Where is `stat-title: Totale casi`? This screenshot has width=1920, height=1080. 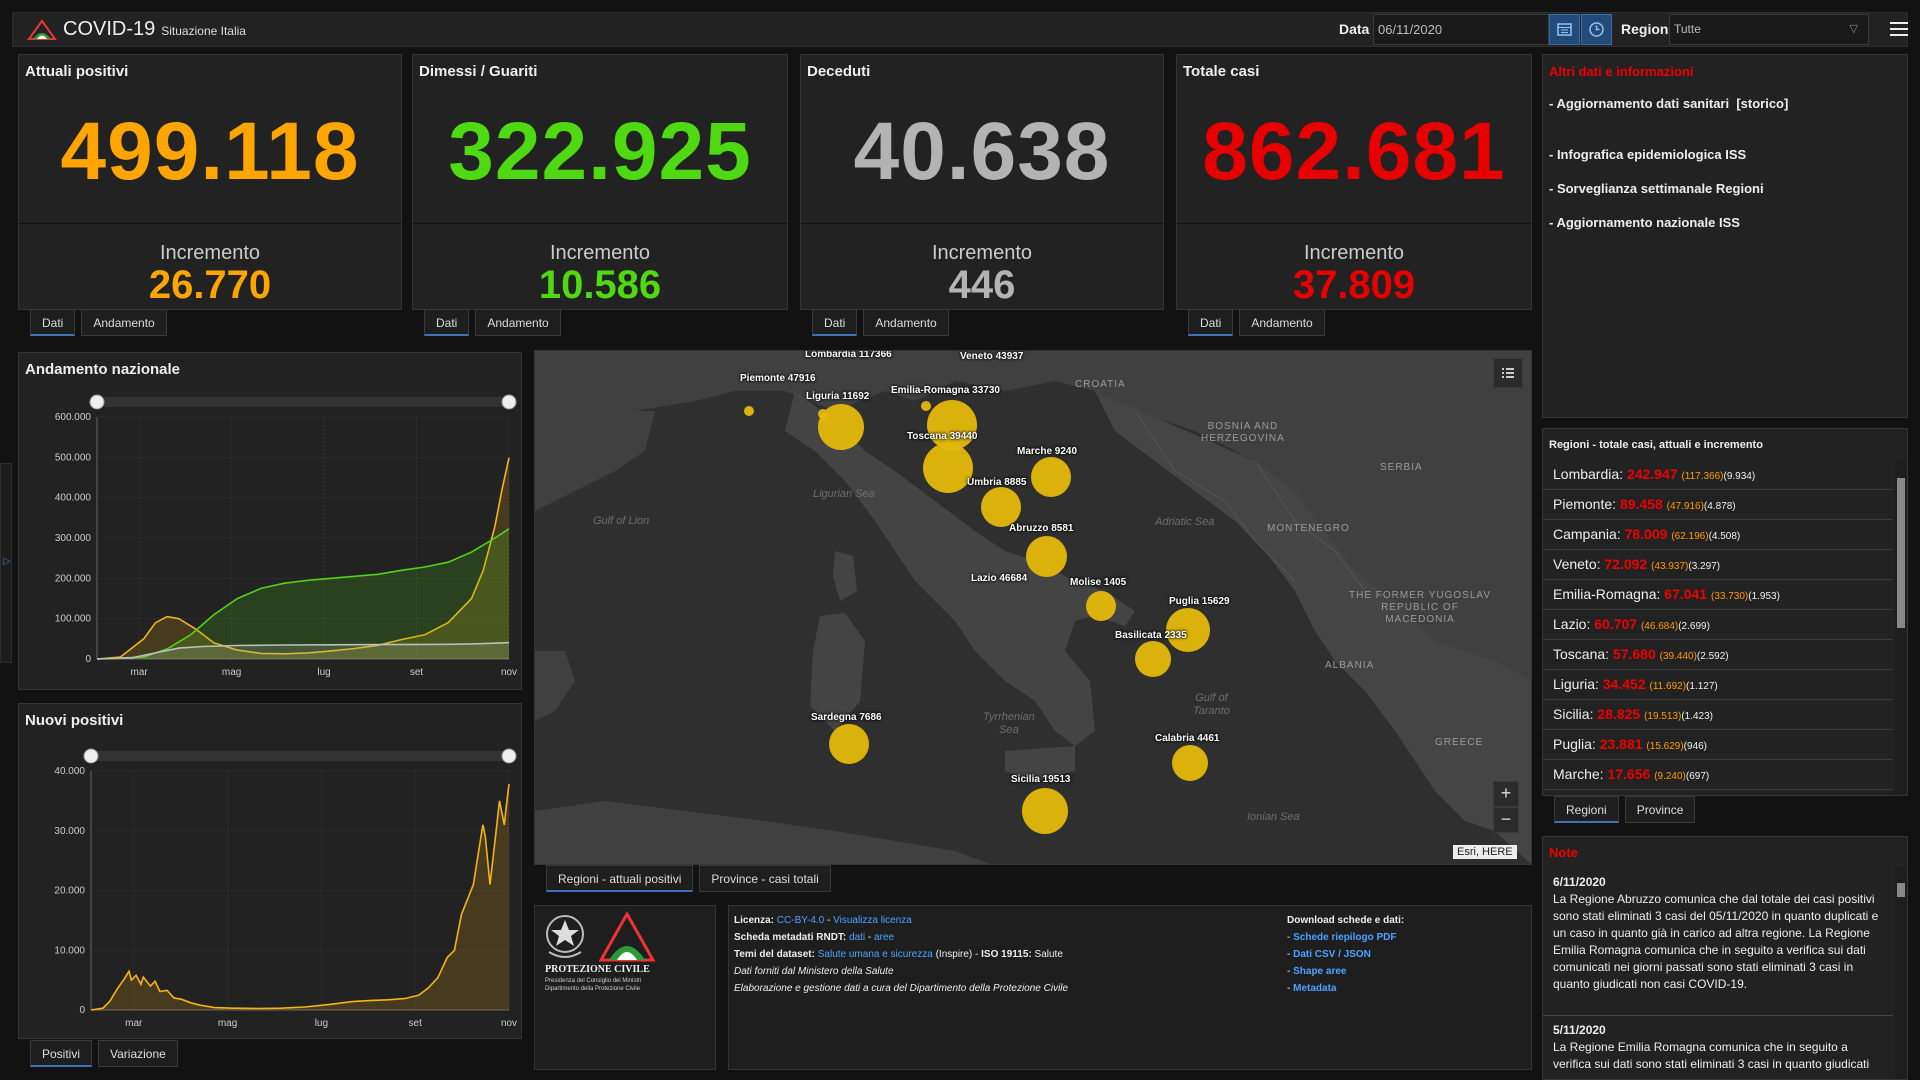
stat-title: Totale casi is located at coordinates (1221, 71).